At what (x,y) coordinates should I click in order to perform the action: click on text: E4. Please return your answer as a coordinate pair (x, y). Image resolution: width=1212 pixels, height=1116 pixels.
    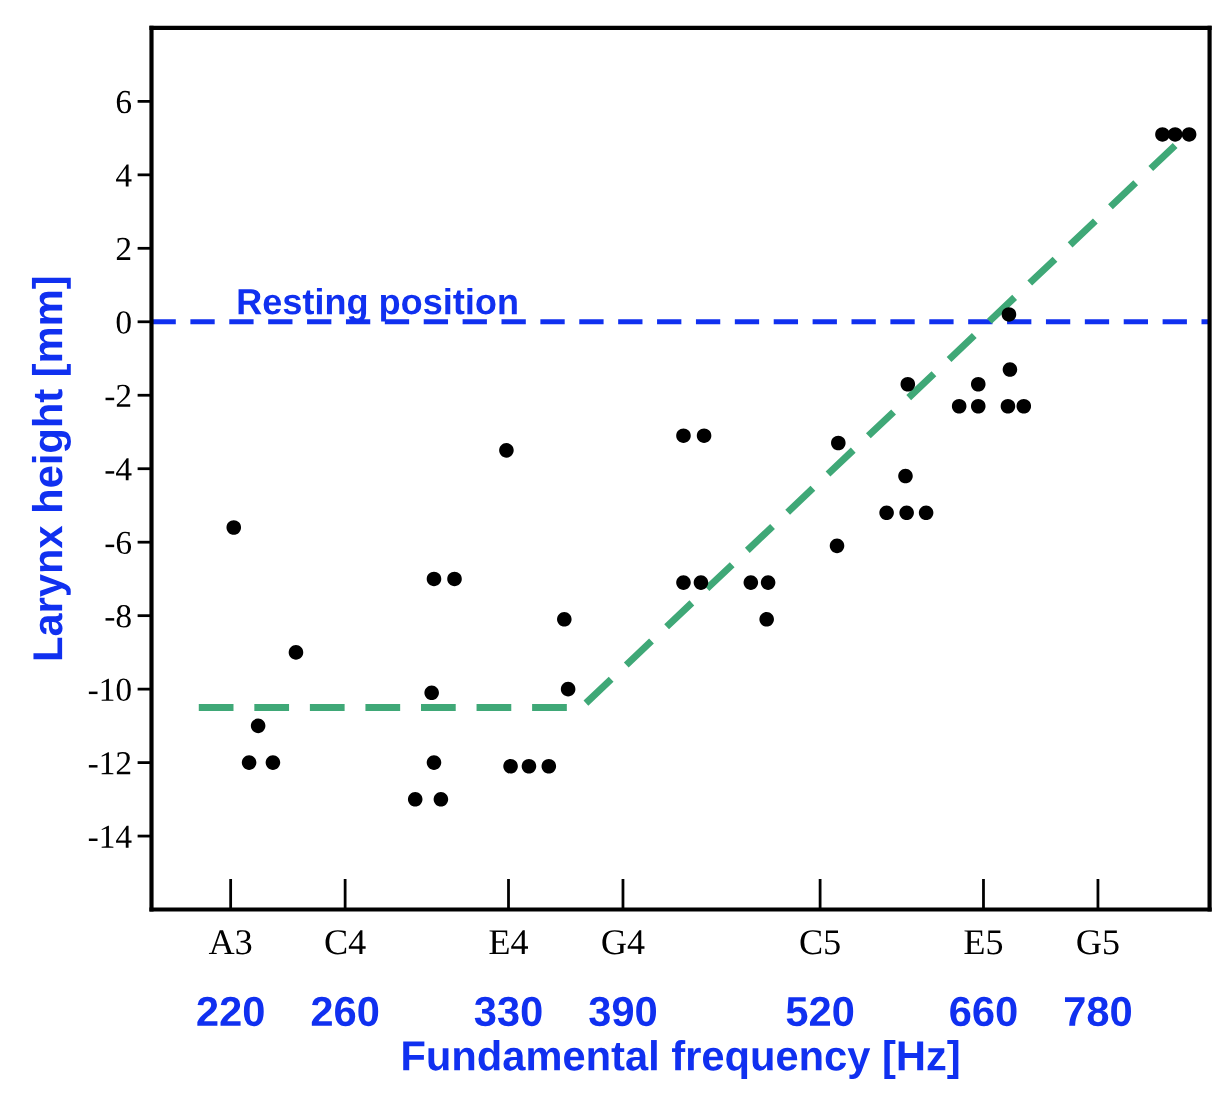
    Looking at the image, I should click on (508, 942).